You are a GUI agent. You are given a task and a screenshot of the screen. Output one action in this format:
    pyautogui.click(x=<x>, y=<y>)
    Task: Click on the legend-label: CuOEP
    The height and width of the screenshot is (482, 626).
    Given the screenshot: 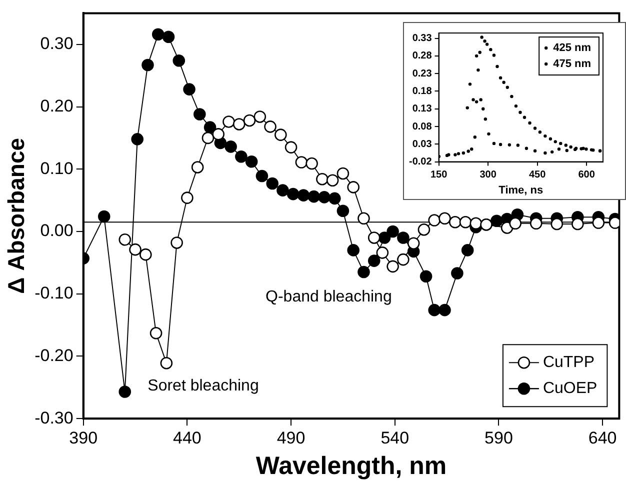 What is the action you would take?
    pyautogui.click(x=570, y=389)
    